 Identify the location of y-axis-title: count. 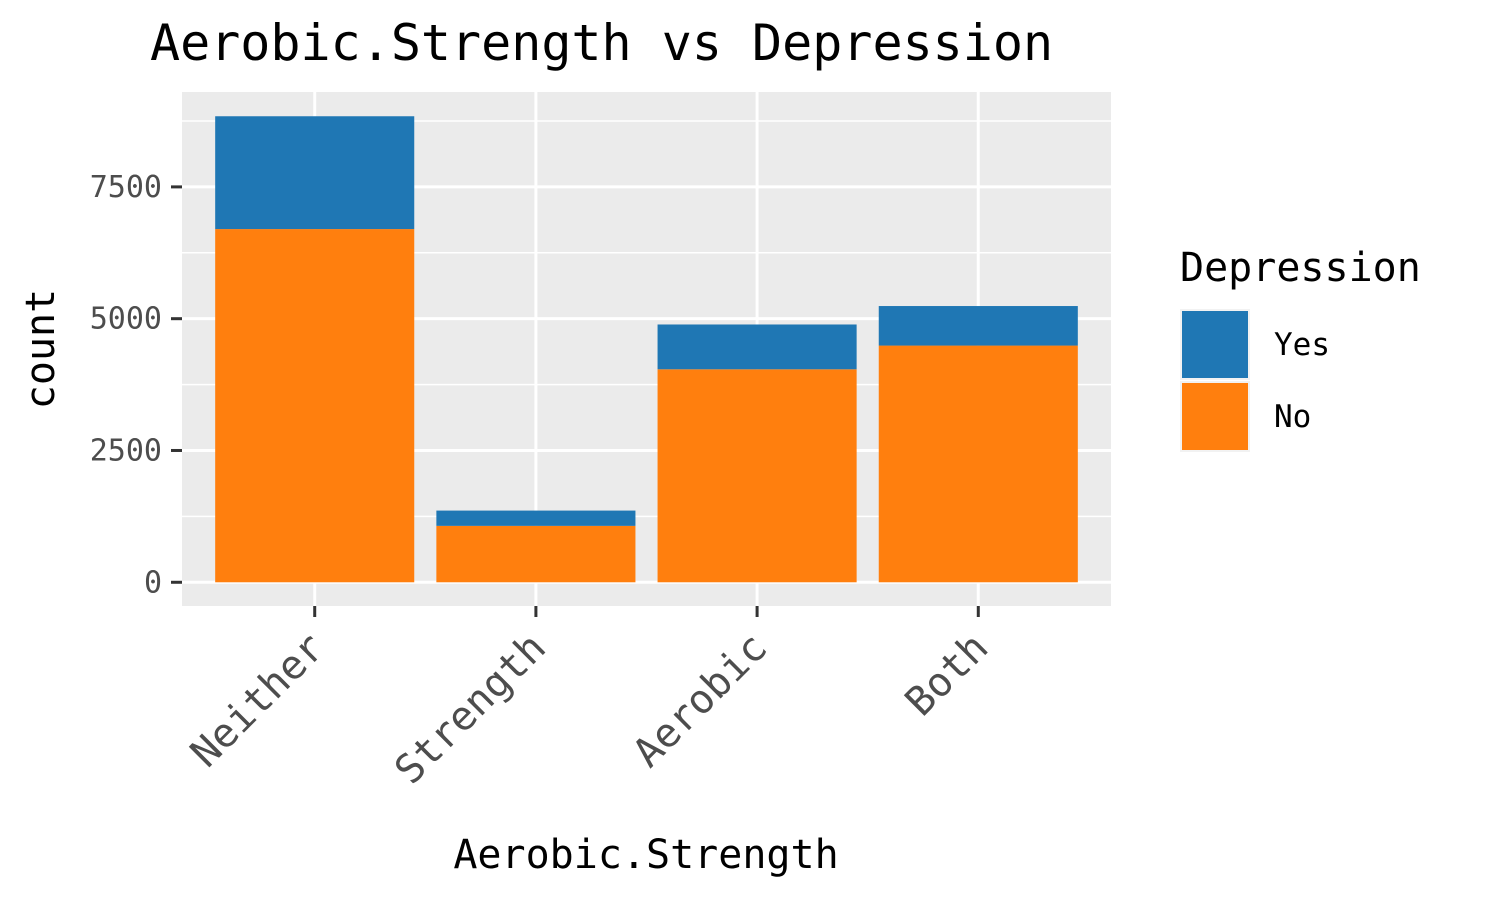
(41, 349).